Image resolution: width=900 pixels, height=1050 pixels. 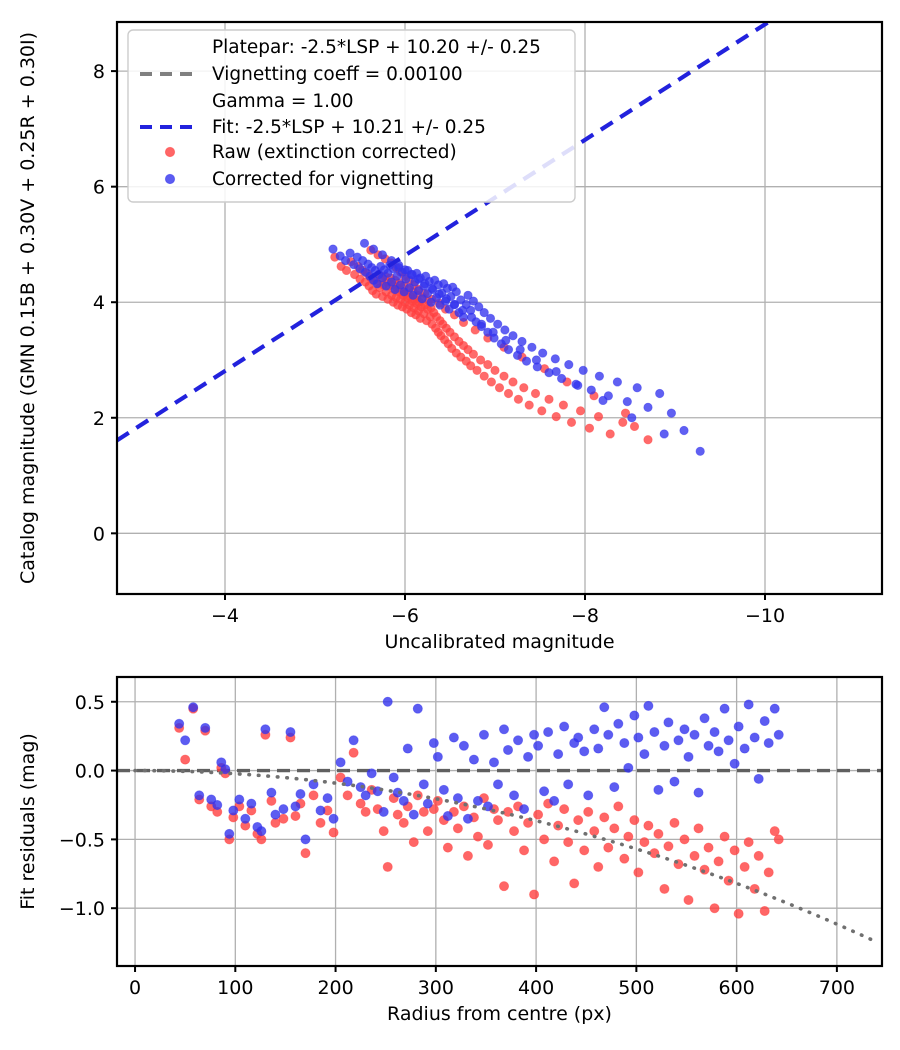 What do you see at coordinates (310, 152) in the screenshot?
I see `legend-entry-4: Raw (extinction corrected)` at bounding box center [310, 152].